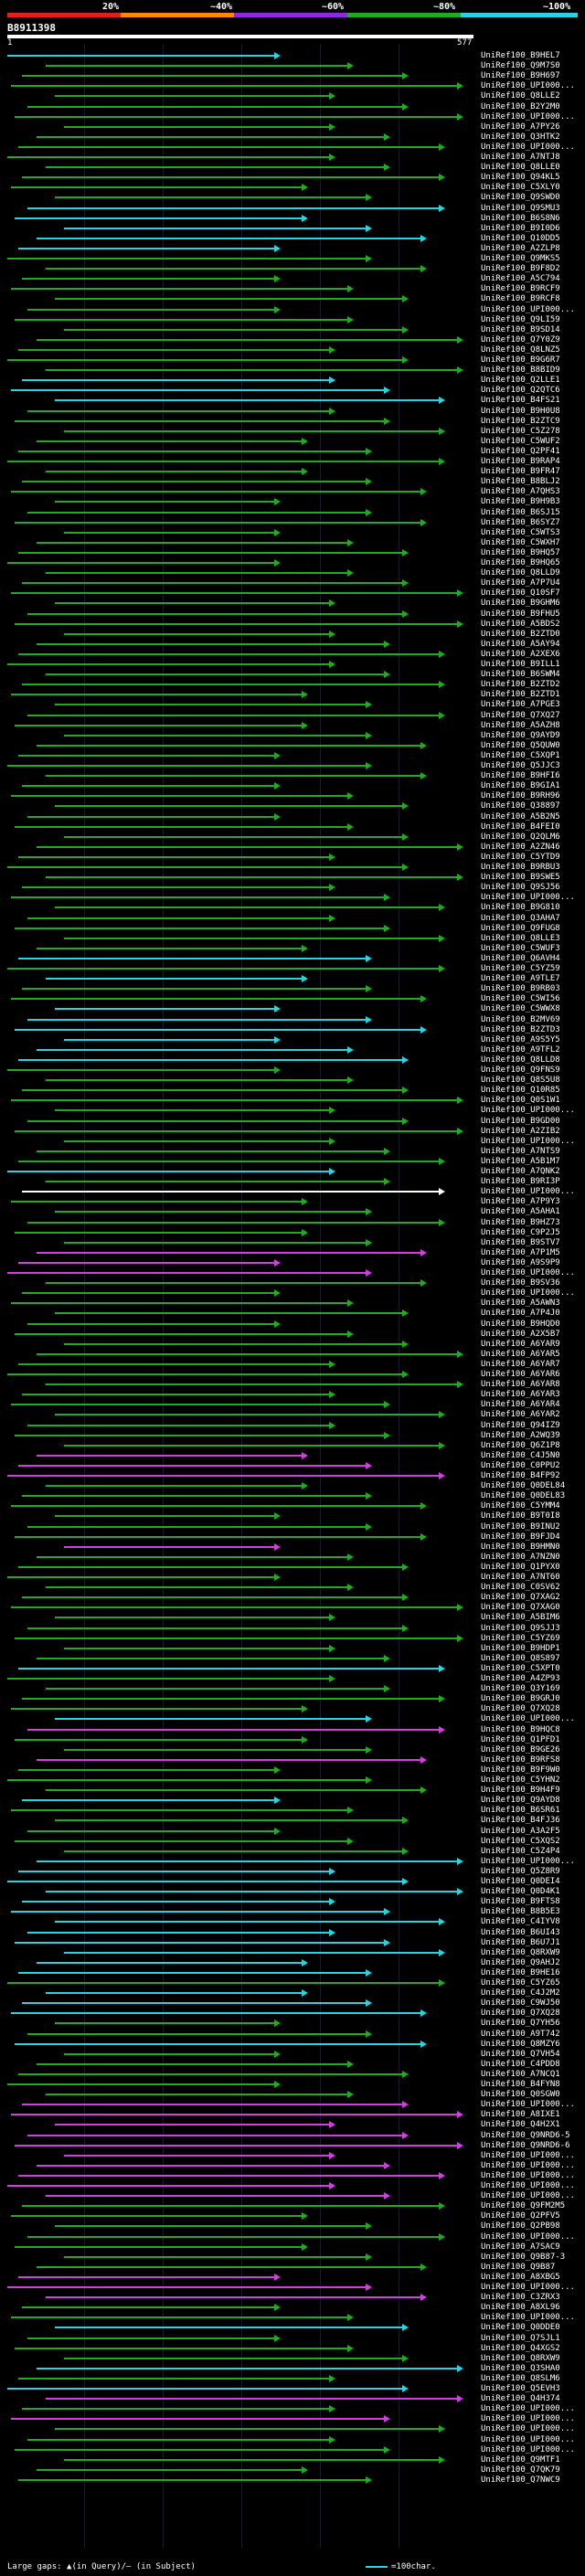 The image size is (585, 2576). Describe the element at coordinates (293, 1639) in the screenshot. I see `hit-row: UniRef100_C5YZ69` at that location.